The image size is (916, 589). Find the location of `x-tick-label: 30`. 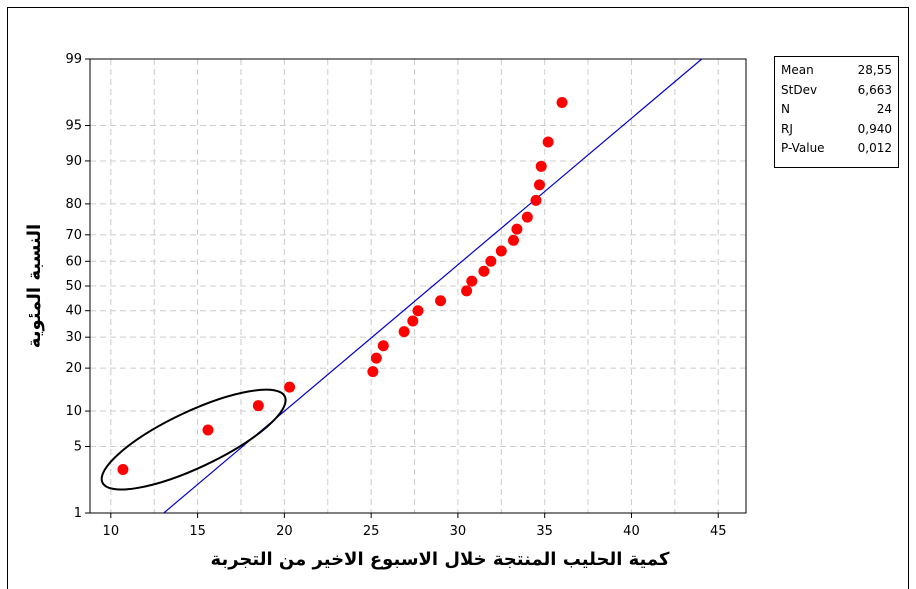

x-tick-label: 30 is located at coordinates (458, 531).